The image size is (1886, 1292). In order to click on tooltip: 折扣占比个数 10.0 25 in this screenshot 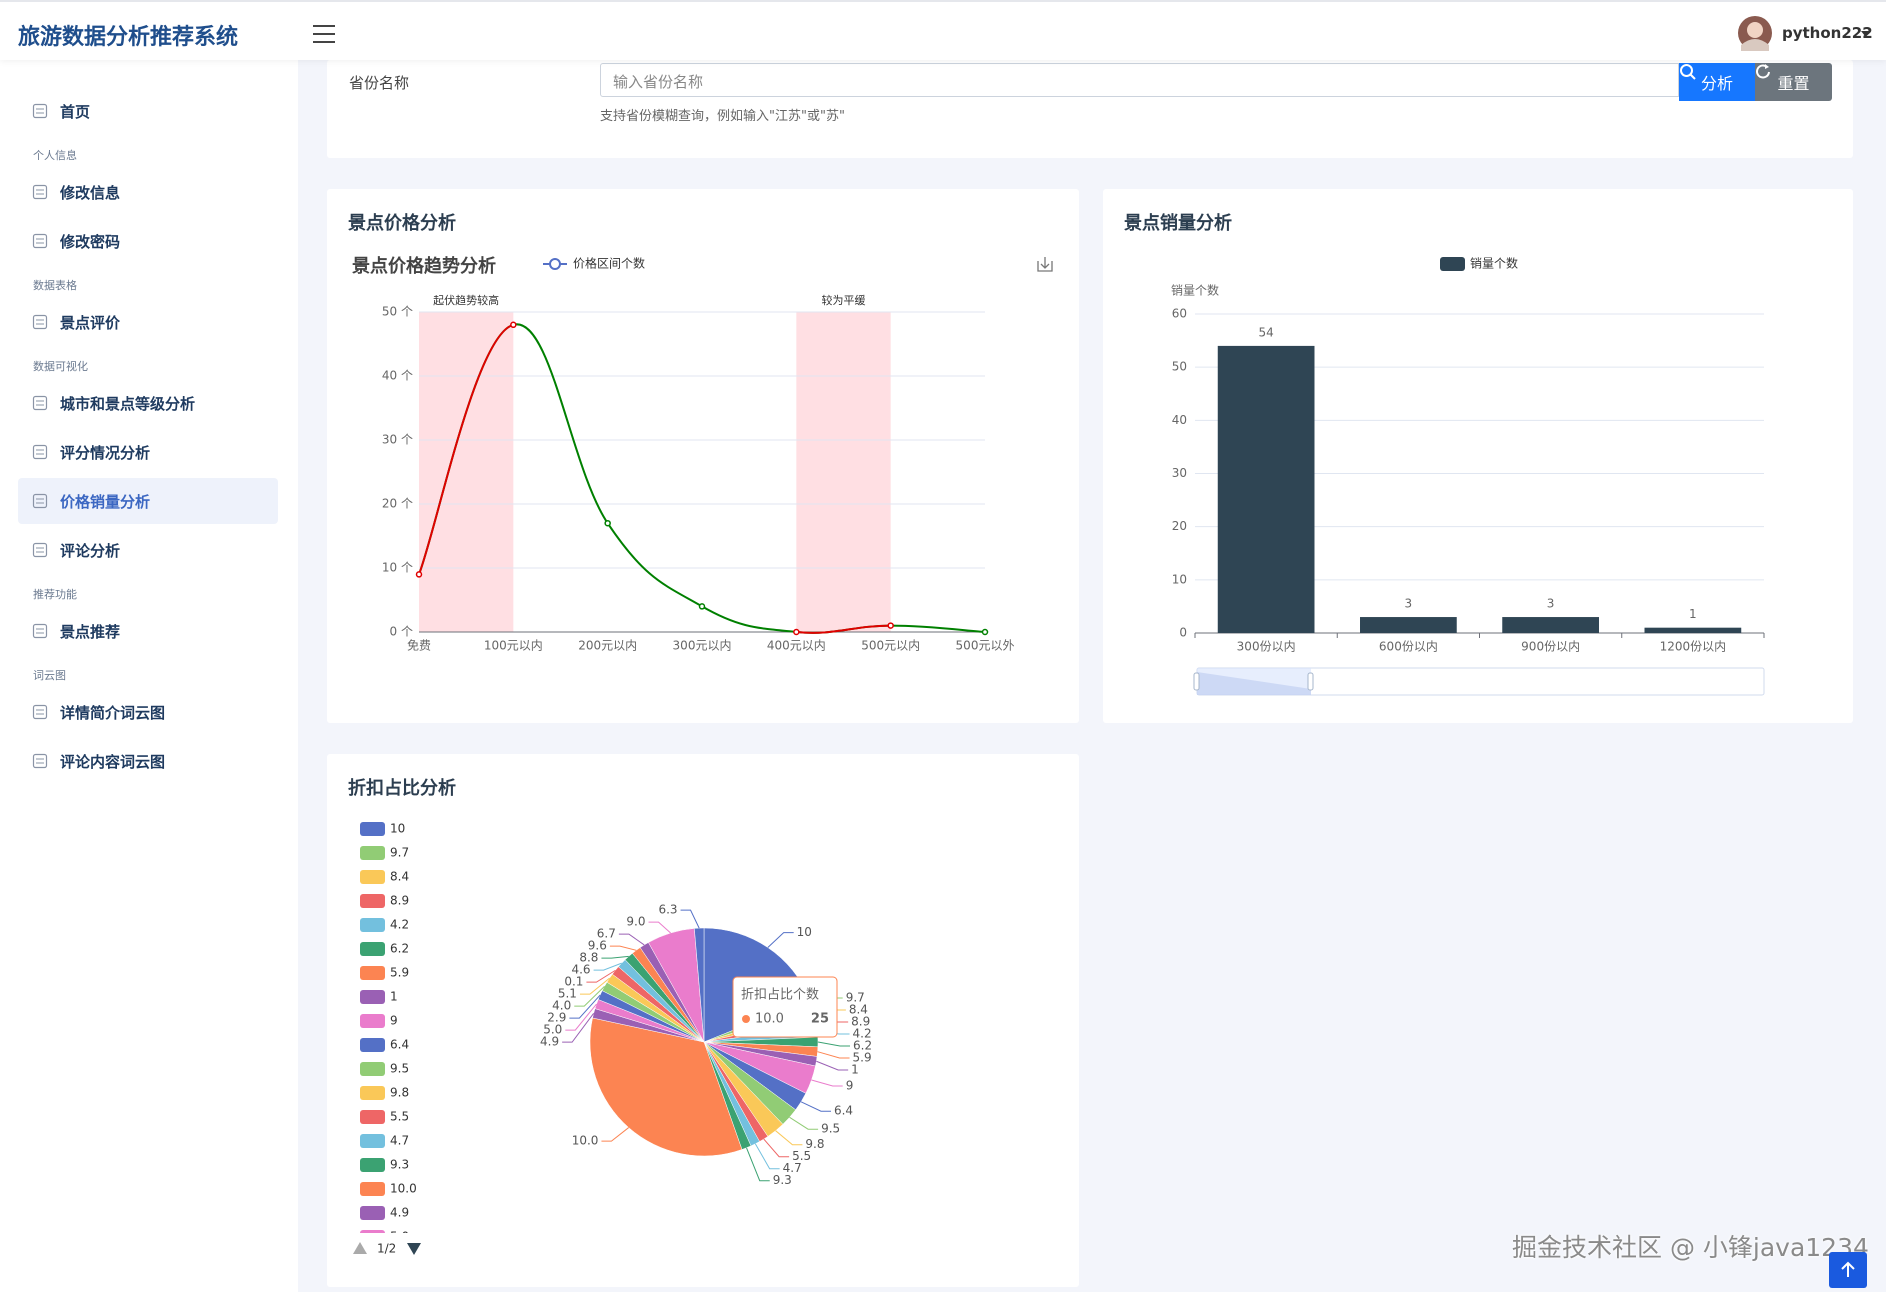, I will do `click(785, 1007)`.